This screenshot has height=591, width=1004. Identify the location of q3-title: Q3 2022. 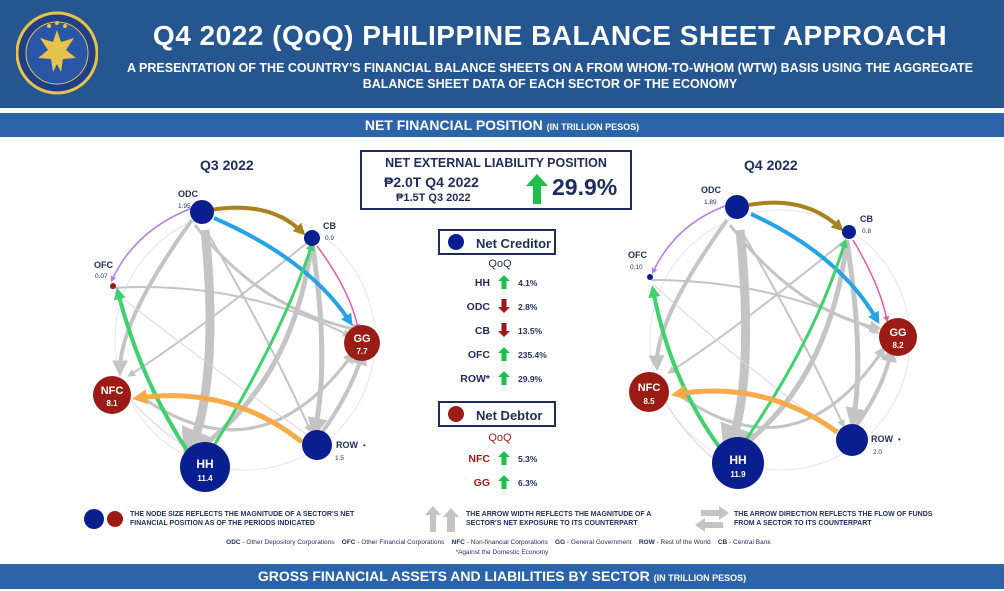
(227, 165).